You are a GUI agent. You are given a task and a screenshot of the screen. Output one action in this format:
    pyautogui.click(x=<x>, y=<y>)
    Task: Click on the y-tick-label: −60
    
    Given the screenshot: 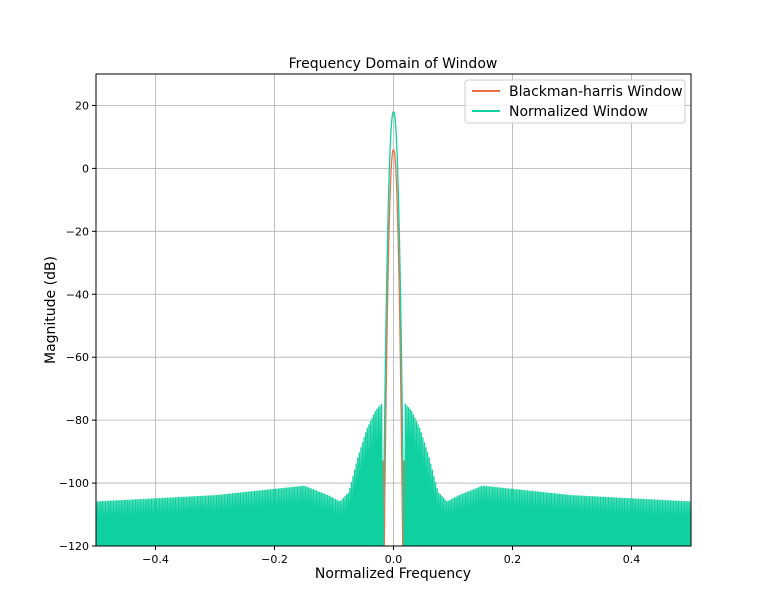 What is the action you would take?
    pyautogui.click(x=77, y=357)
    